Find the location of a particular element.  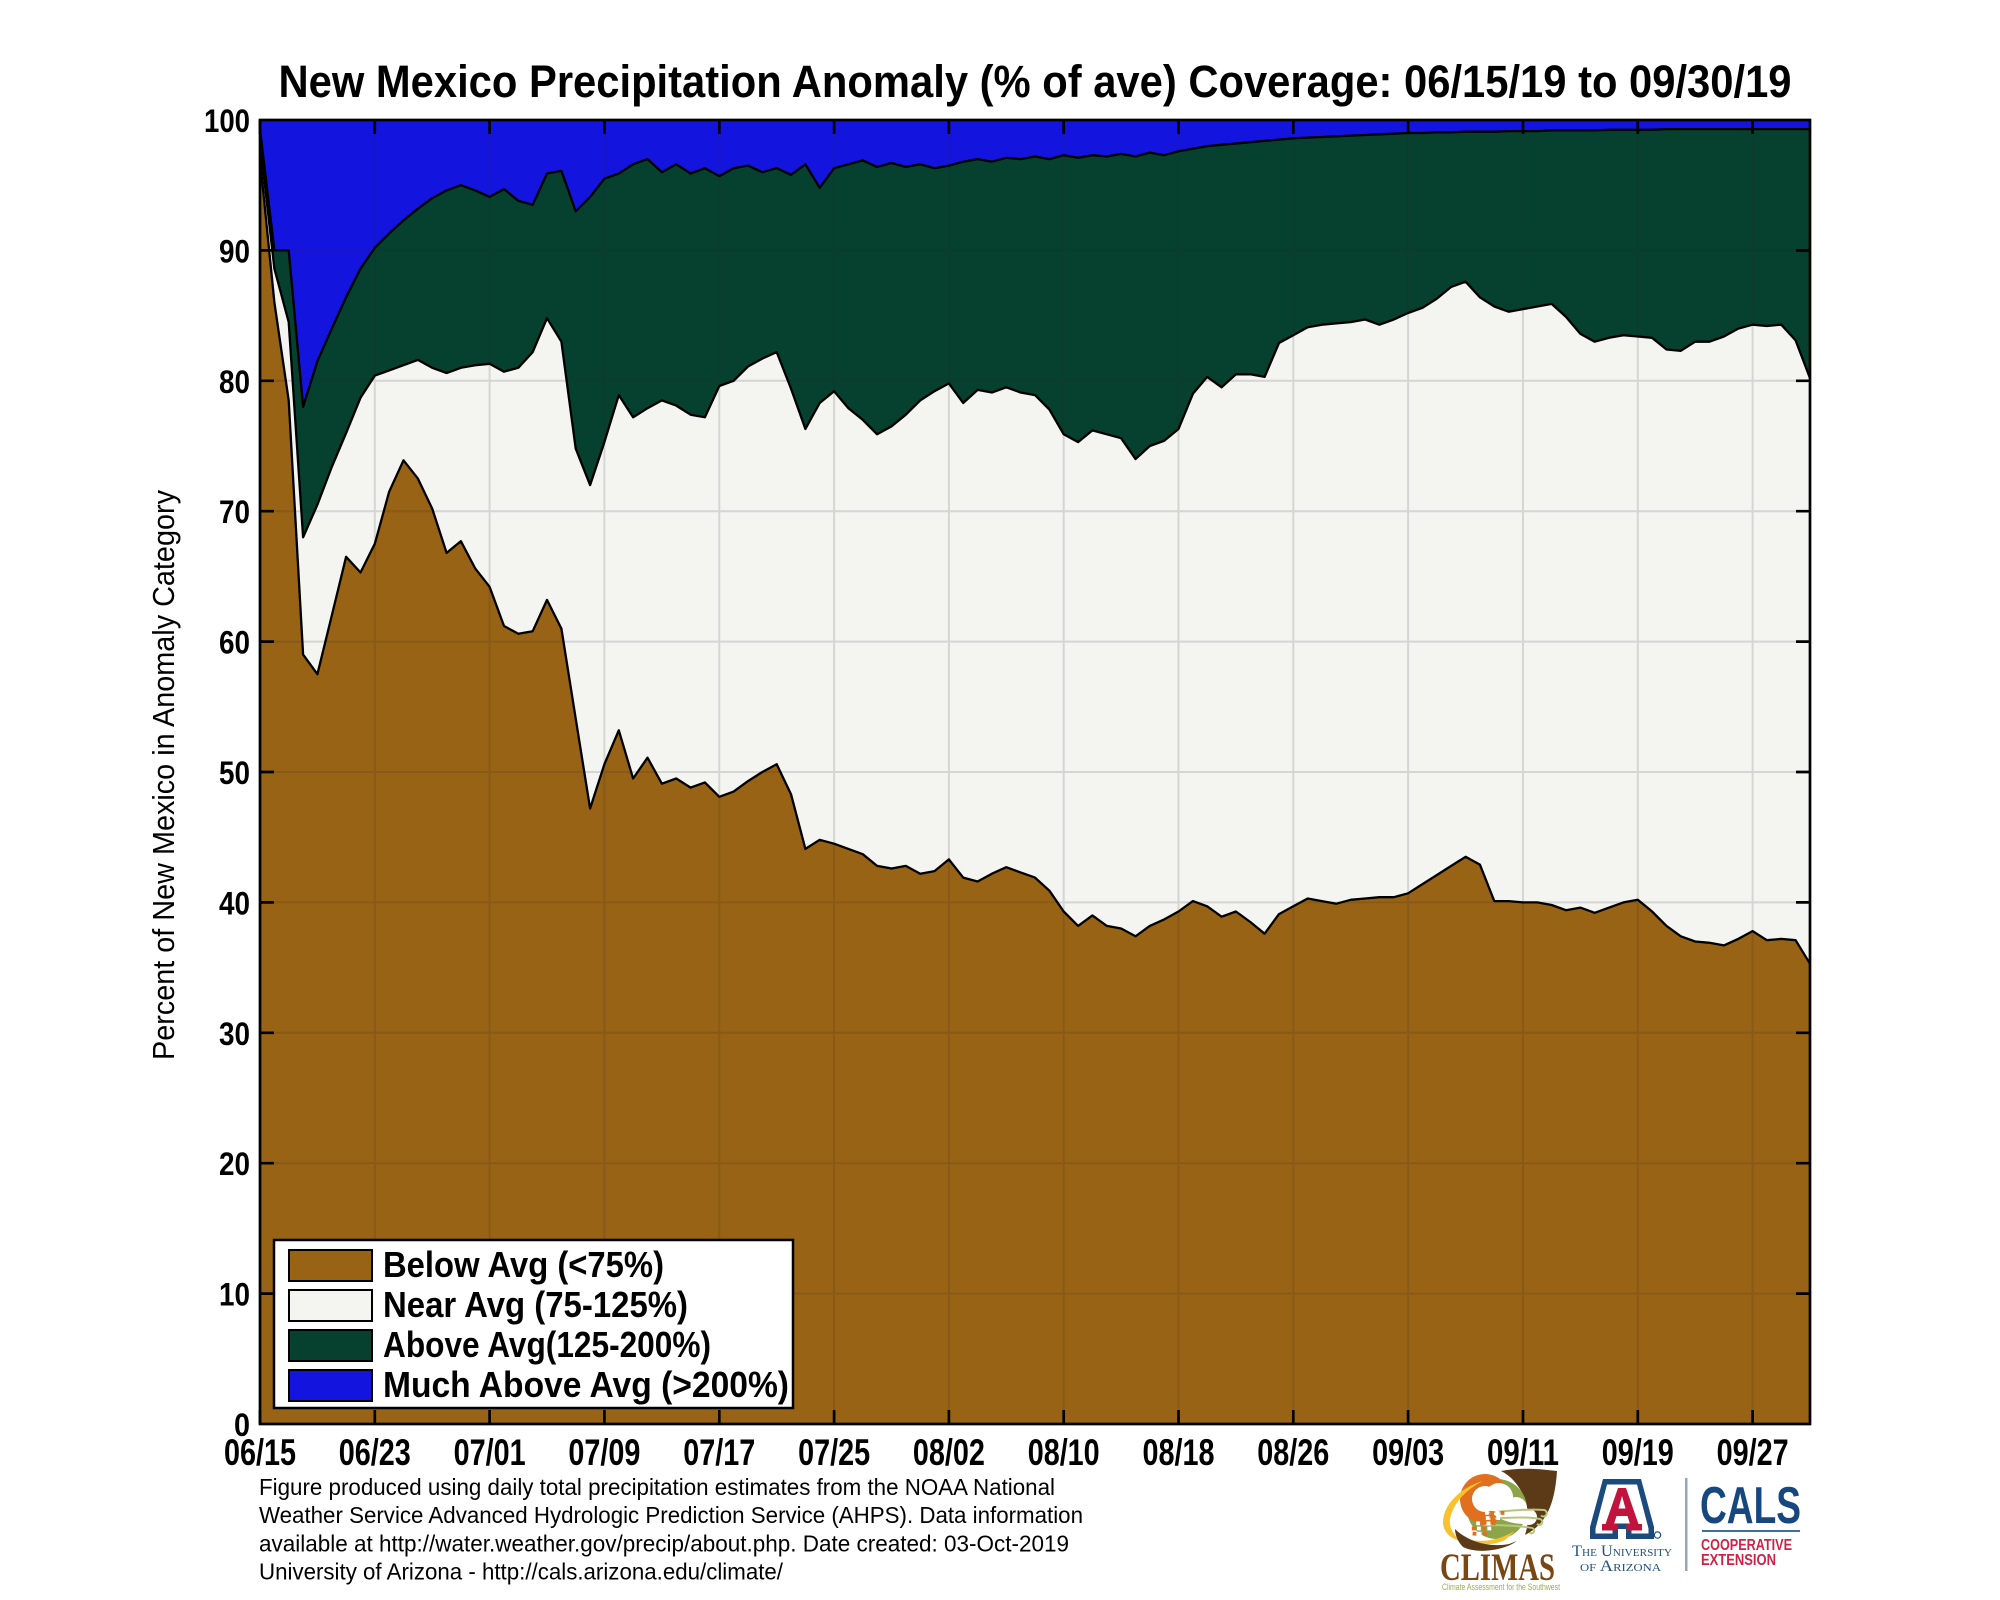

svg-text: Much Above Avg (>200%) is located at coordinates (586, 1384).